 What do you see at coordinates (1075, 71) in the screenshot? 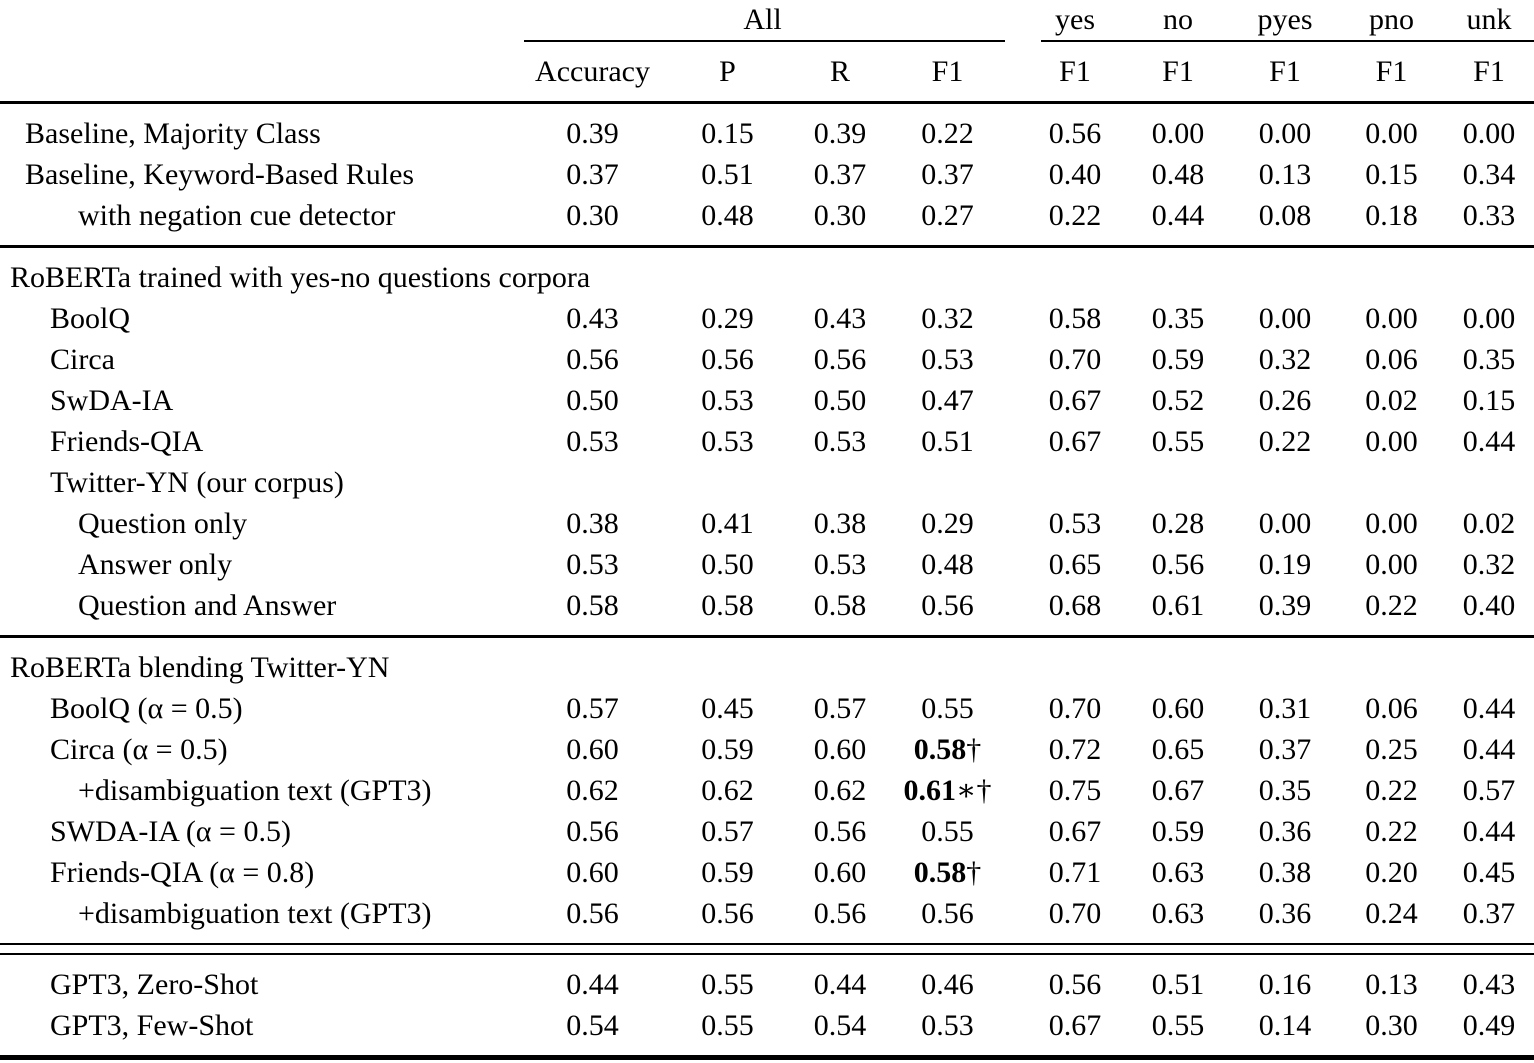
I see `column-header-f1-yes: F1` at bounding box center [1075, 71].